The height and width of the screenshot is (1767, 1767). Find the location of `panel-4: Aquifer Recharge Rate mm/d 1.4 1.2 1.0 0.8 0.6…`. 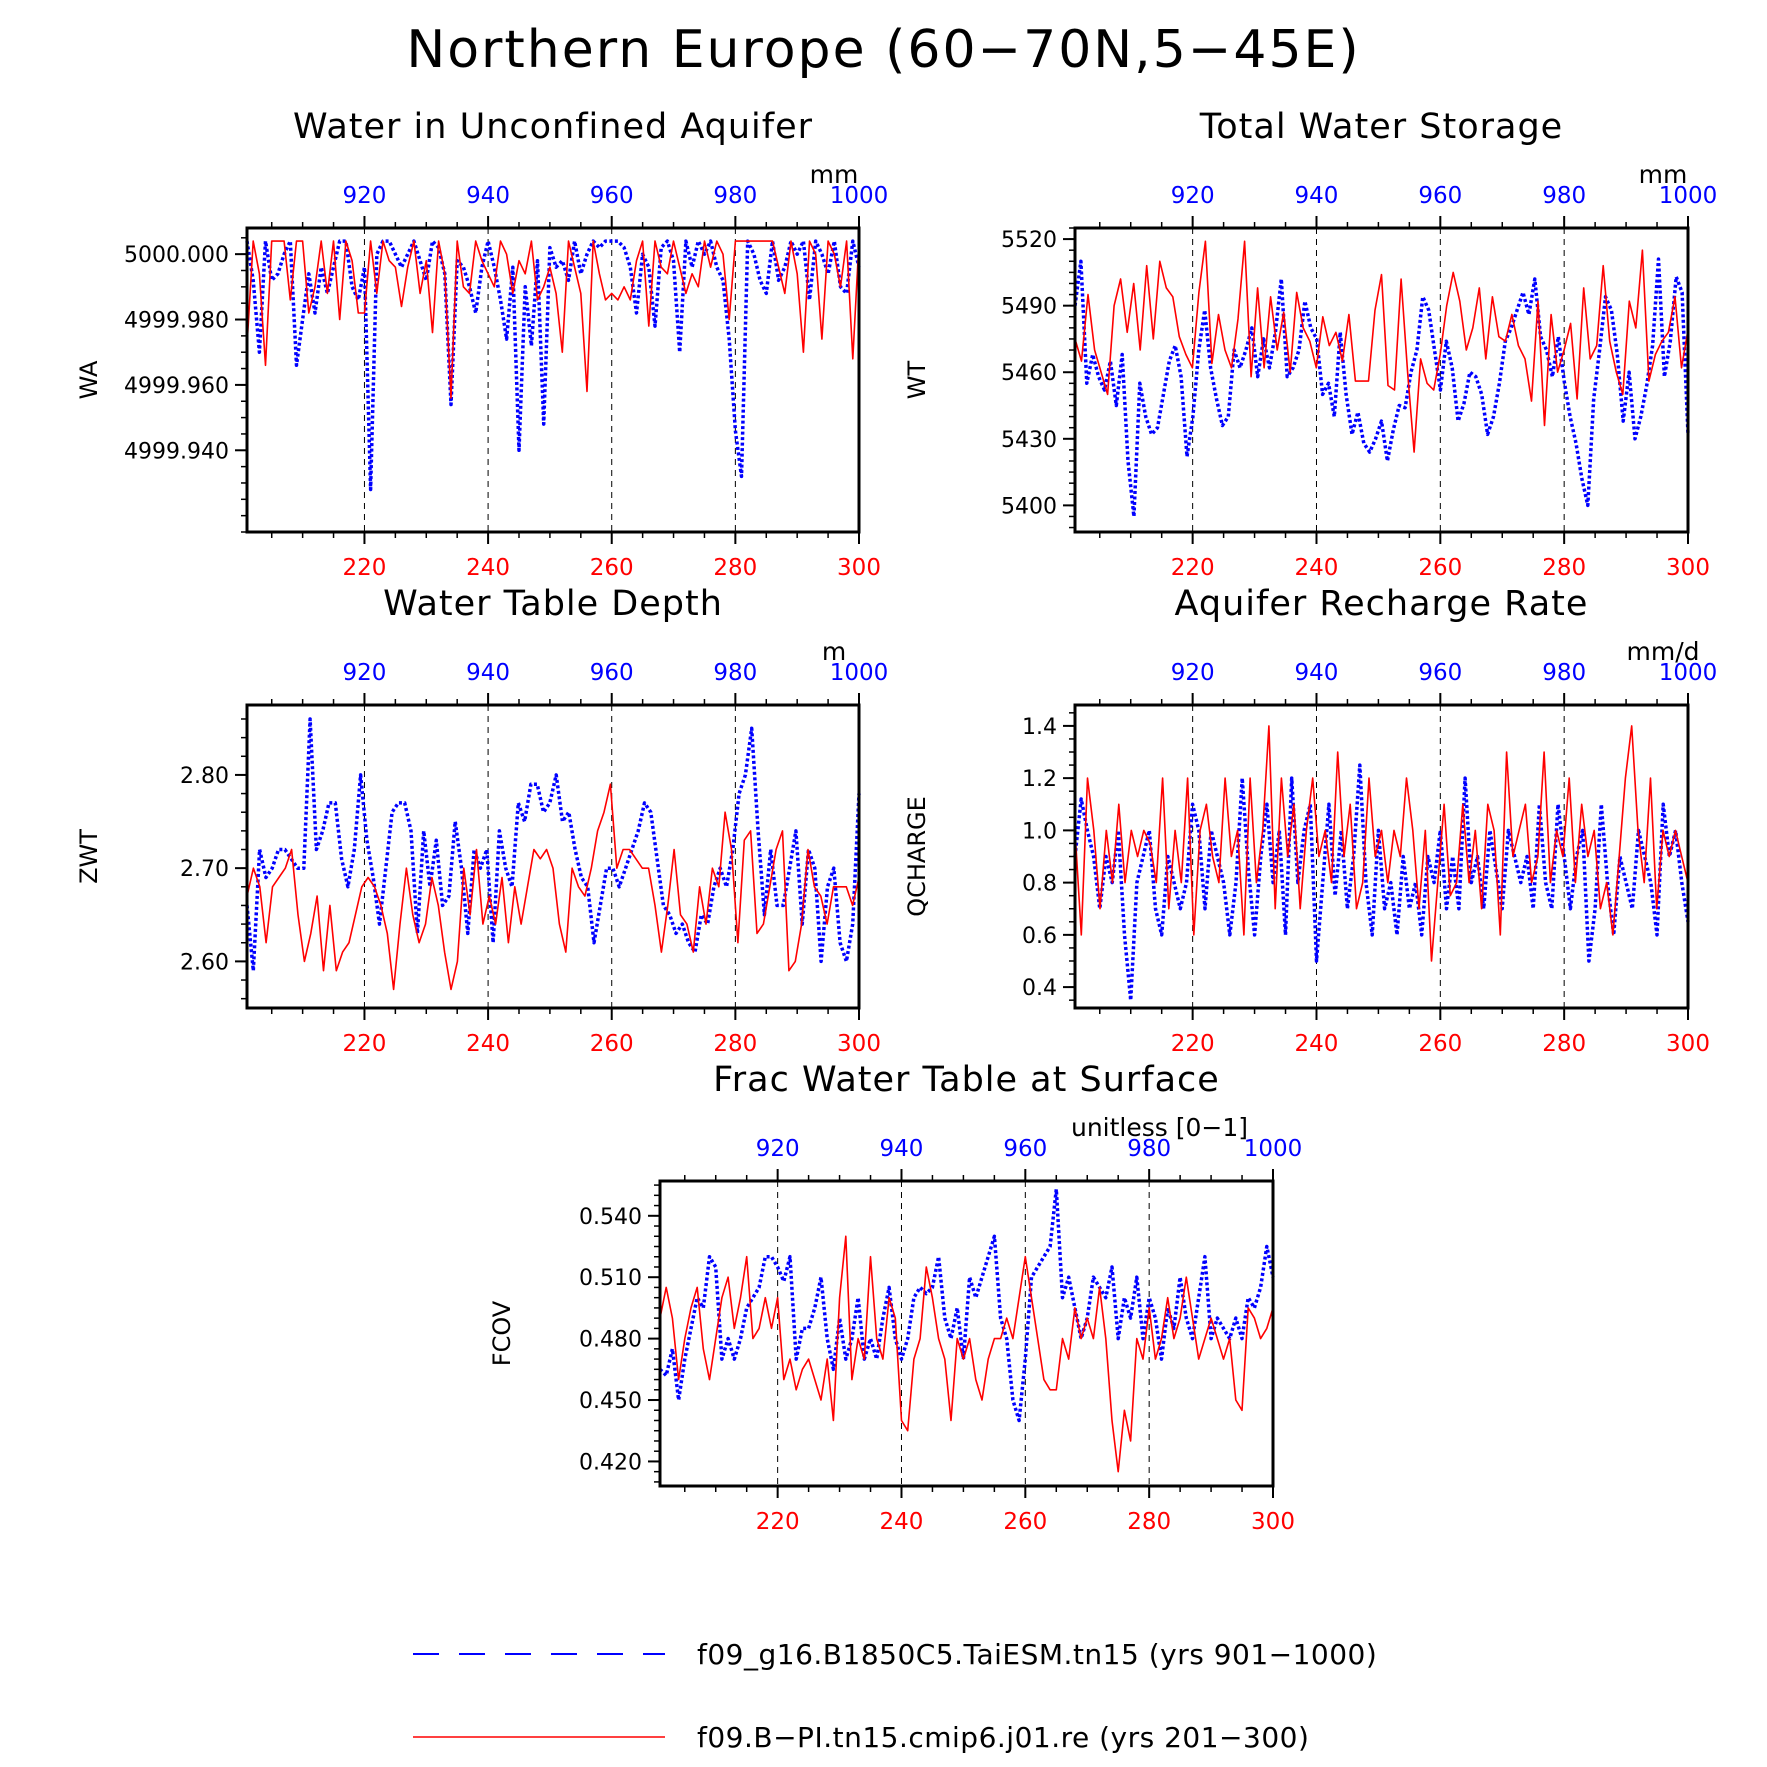

panel-4: Aquifer Recharge Rate mm/d 1.4 1.2 1.0 0.8 0.6… is located at coordinates (1310, 820).